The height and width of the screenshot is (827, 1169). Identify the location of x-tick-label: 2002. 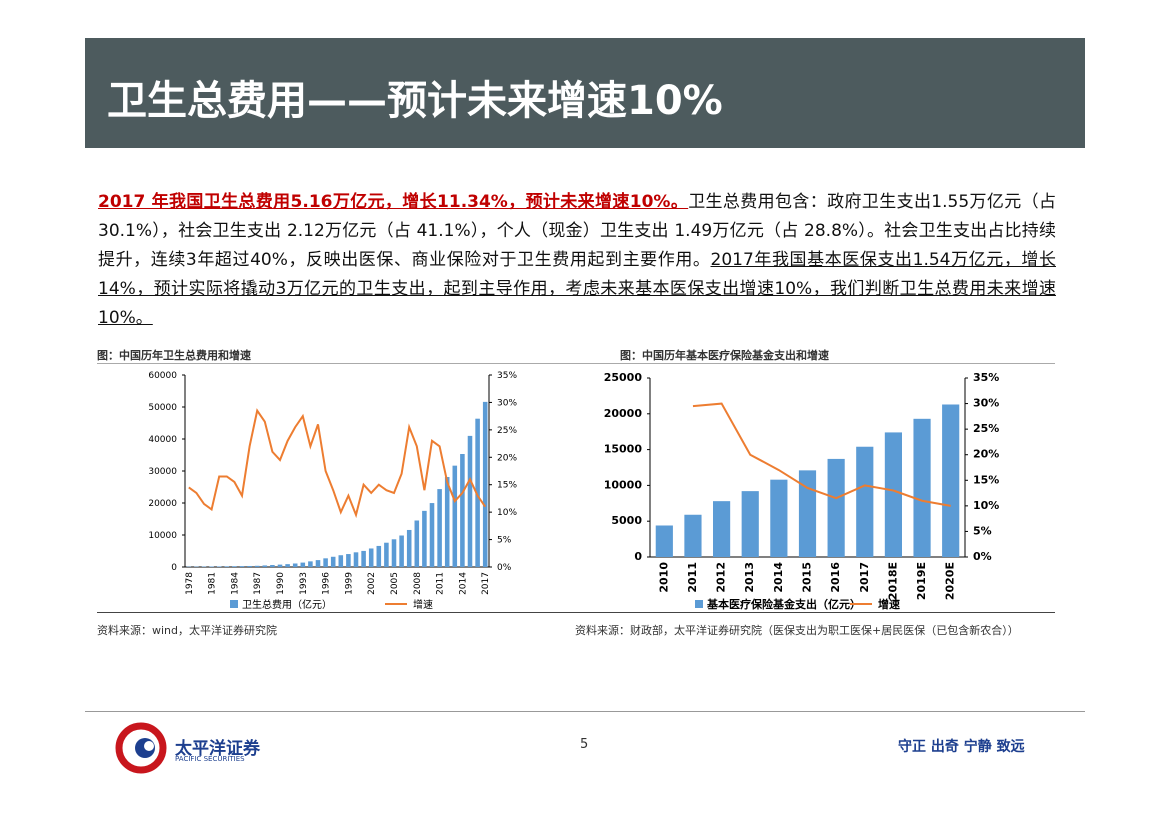
(372, 583).